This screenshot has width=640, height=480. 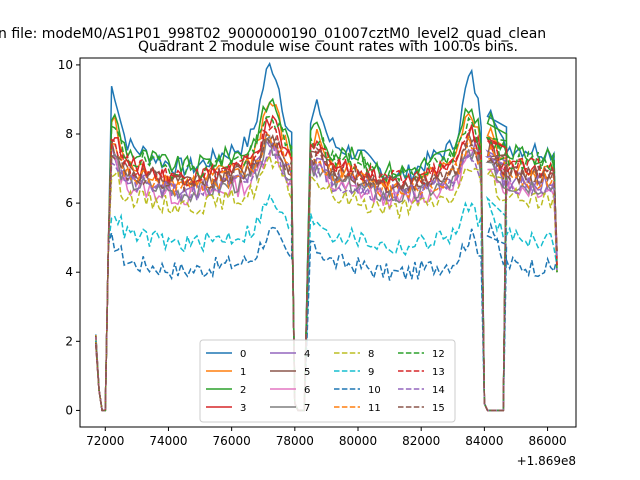 What do you see at coordinates (69, 237) in the screenshot?
I see `y-axis: 0 2 4 6 8 10` at bounding box center [69, 237].